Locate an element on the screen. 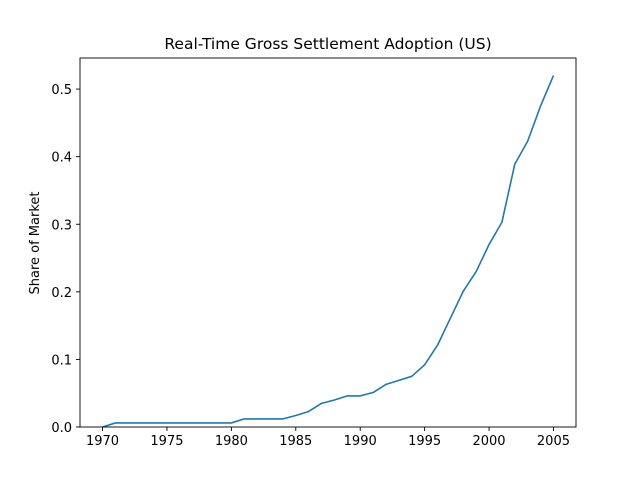 The height and width of the screenshot is (480, 640). x-tick-label-2000: 2000 is located at coordinates (488, 441).